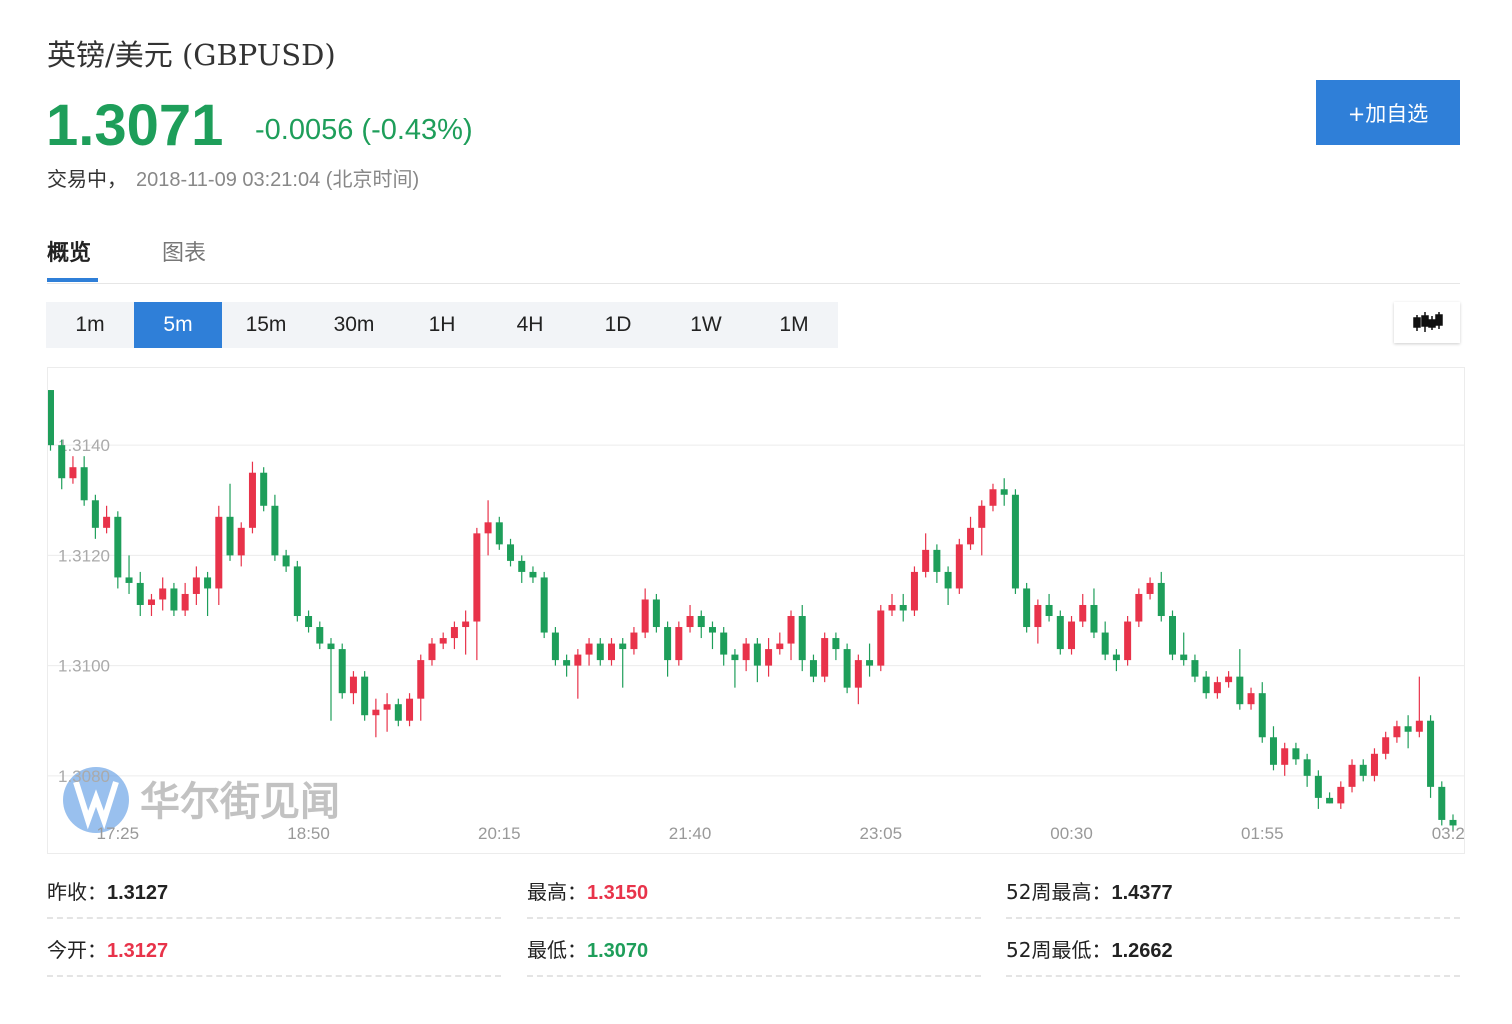 Image resolution: width=1512 pixels, height=1024 pixels. Describe the element at coordinates (135, 125) in the screenshot. I see `last-price: 1.3071` at that location.